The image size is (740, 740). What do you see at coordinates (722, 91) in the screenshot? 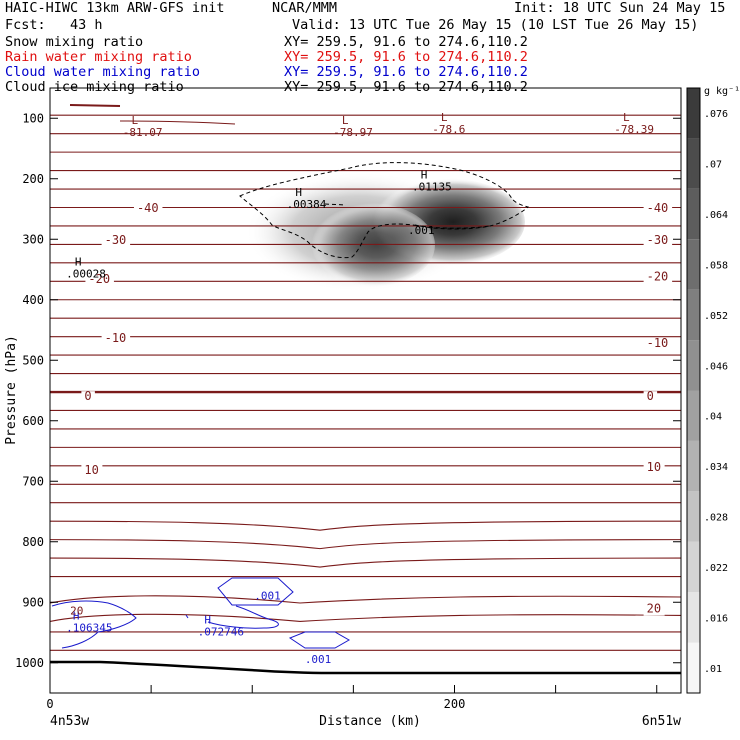
I see `colorbar-unit: g kg⁻¹` at bounding box center [722, 91].